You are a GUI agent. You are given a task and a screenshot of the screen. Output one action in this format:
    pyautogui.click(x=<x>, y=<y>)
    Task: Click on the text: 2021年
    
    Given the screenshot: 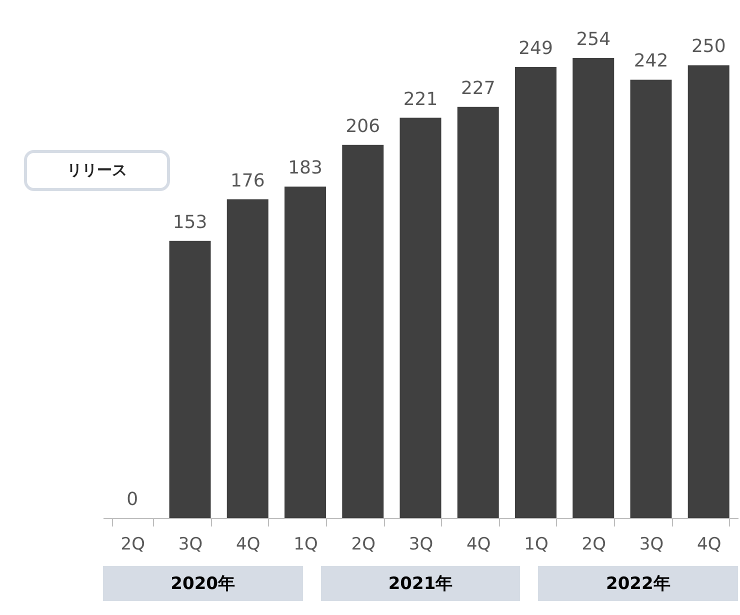 What is the action you would take?
    pyautogui.click(x=420, y=583)
    